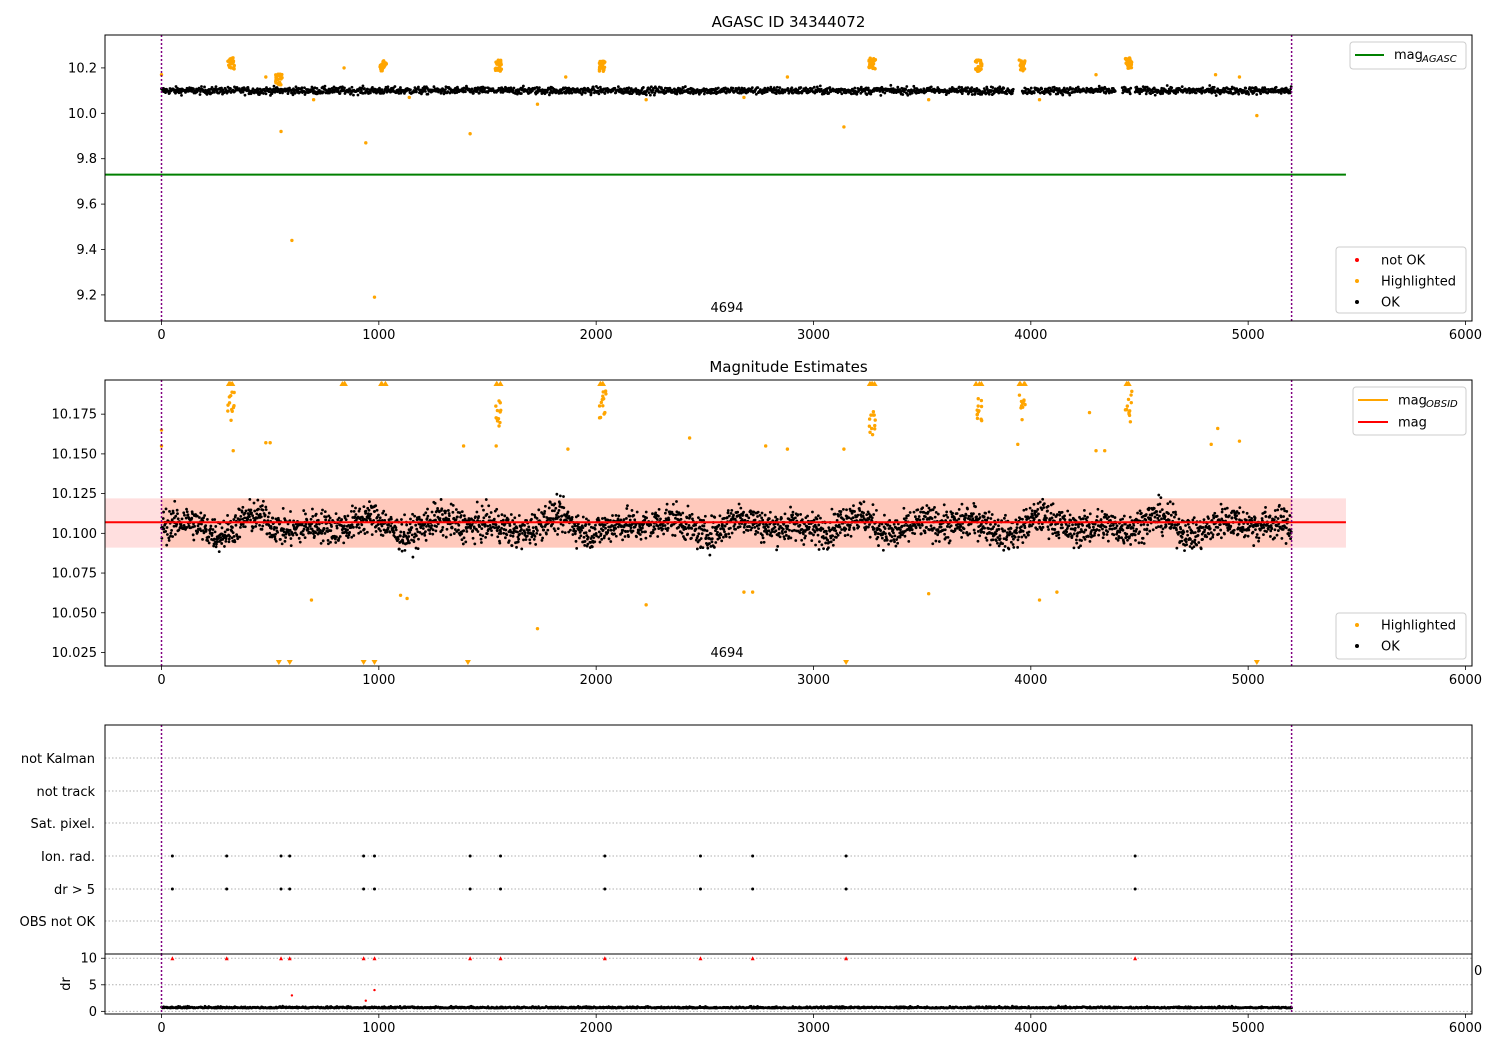 Image resolution: width=1500 pixels, height=1050 pixels. Describe the element at coordinates (82, 68) in the screenshot. I see `panel1-ytick-label: 10.2` at that location.